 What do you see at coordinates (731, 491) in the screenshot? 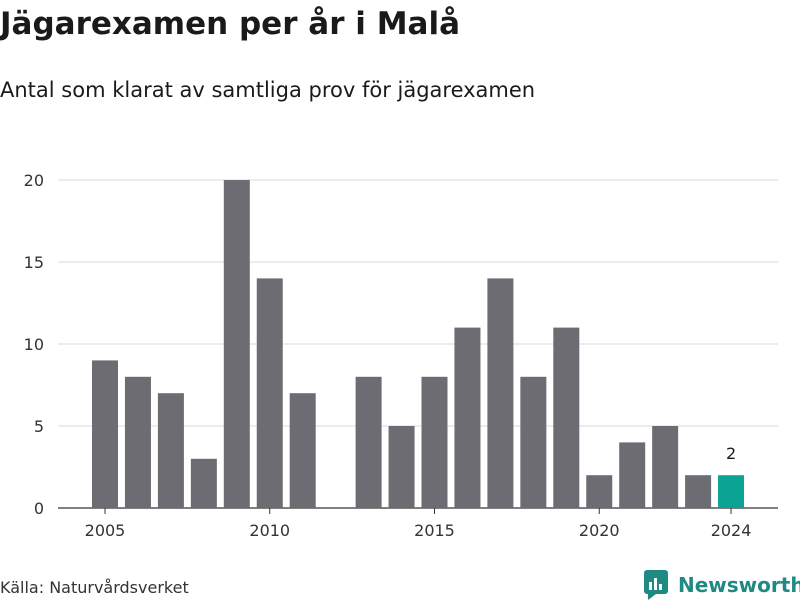
I see `bar-highlight` at bounding box center [731, 491].